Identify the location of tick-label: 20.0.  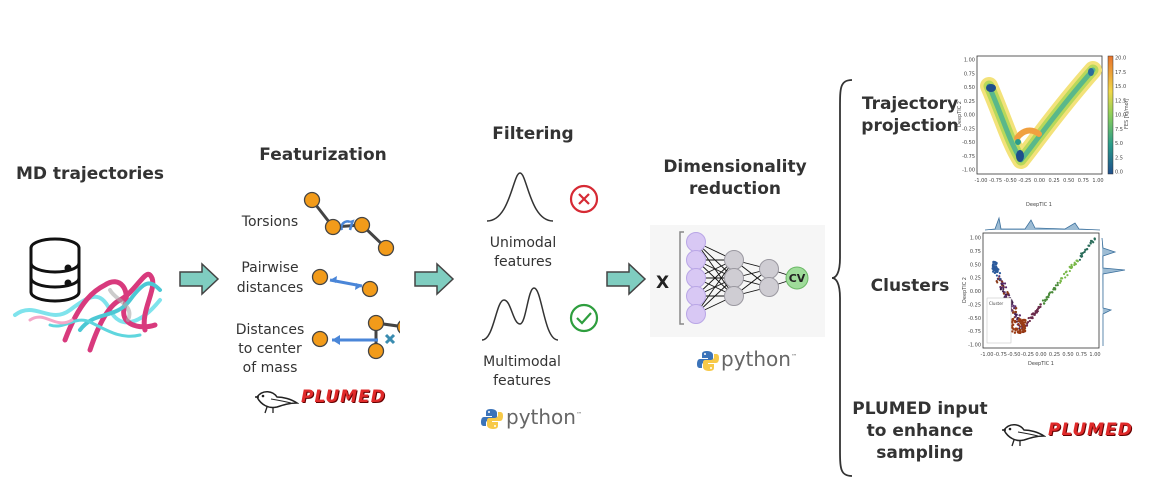
(1120, 59).